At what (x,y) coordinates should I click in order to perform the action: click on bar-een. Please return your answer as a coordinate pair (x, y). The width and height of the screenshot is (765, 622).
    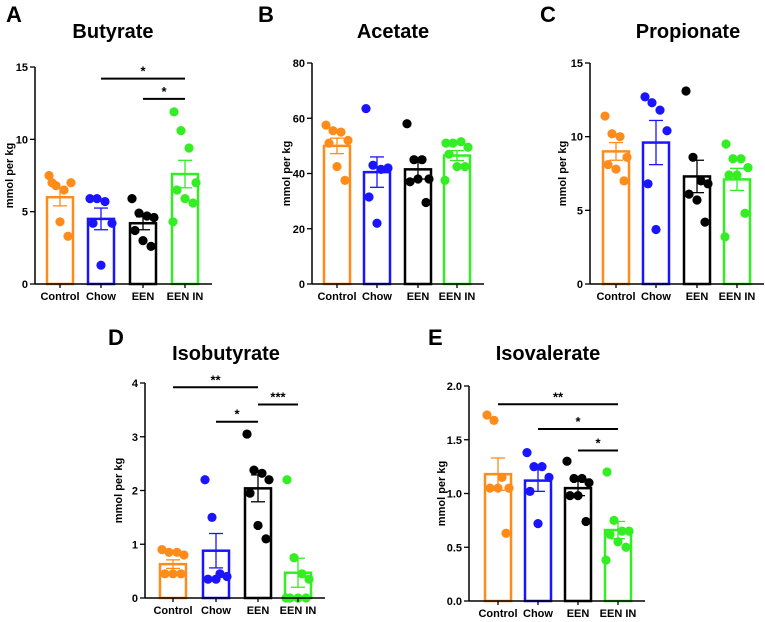
    Looking at the image, I should click on (418, 227).